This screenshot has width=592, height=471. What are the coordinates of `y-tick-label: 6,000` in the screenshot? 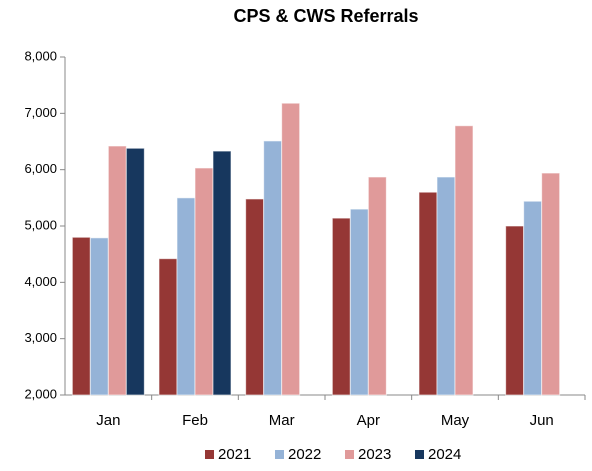 It's located at (40, 168).